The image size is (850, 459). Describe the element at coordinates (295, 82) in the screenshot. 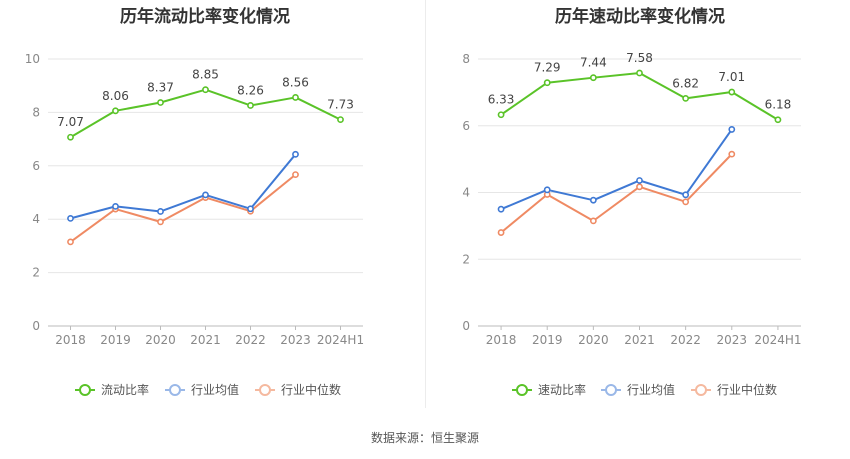

I see `data-label: 8.56` at that location.